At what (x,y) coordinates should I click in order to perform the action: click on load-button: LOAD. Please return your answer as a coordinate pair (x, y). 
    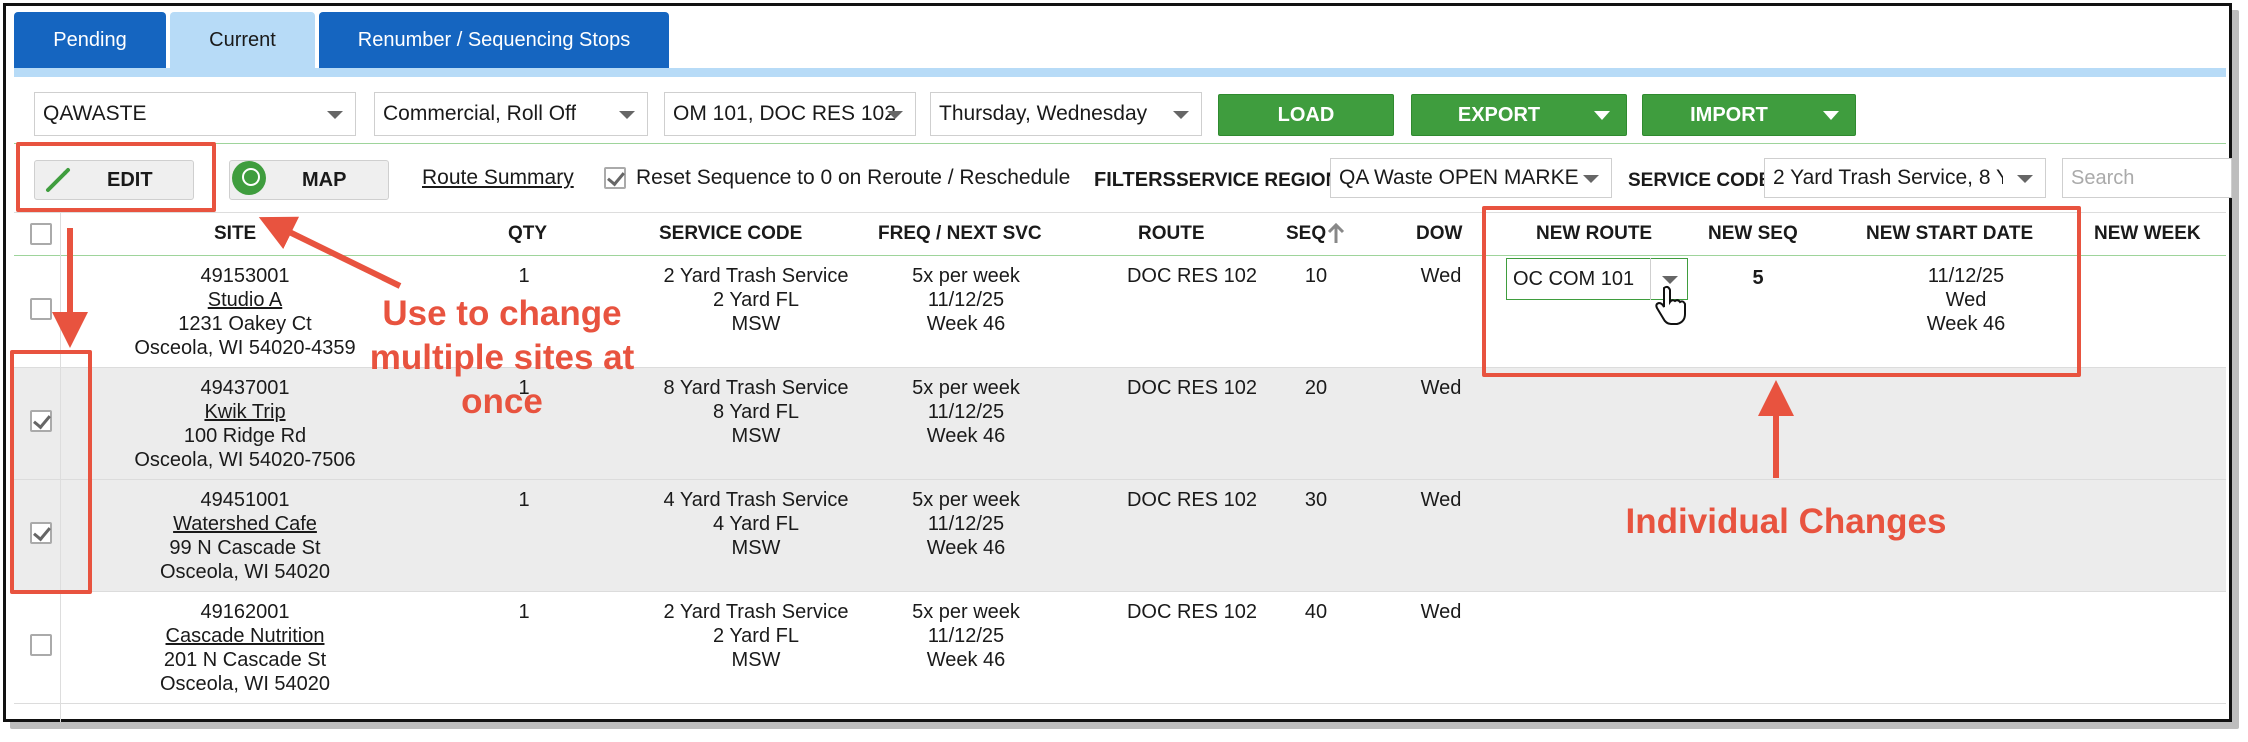
    Looking at the image, I should click on (1306, 115).